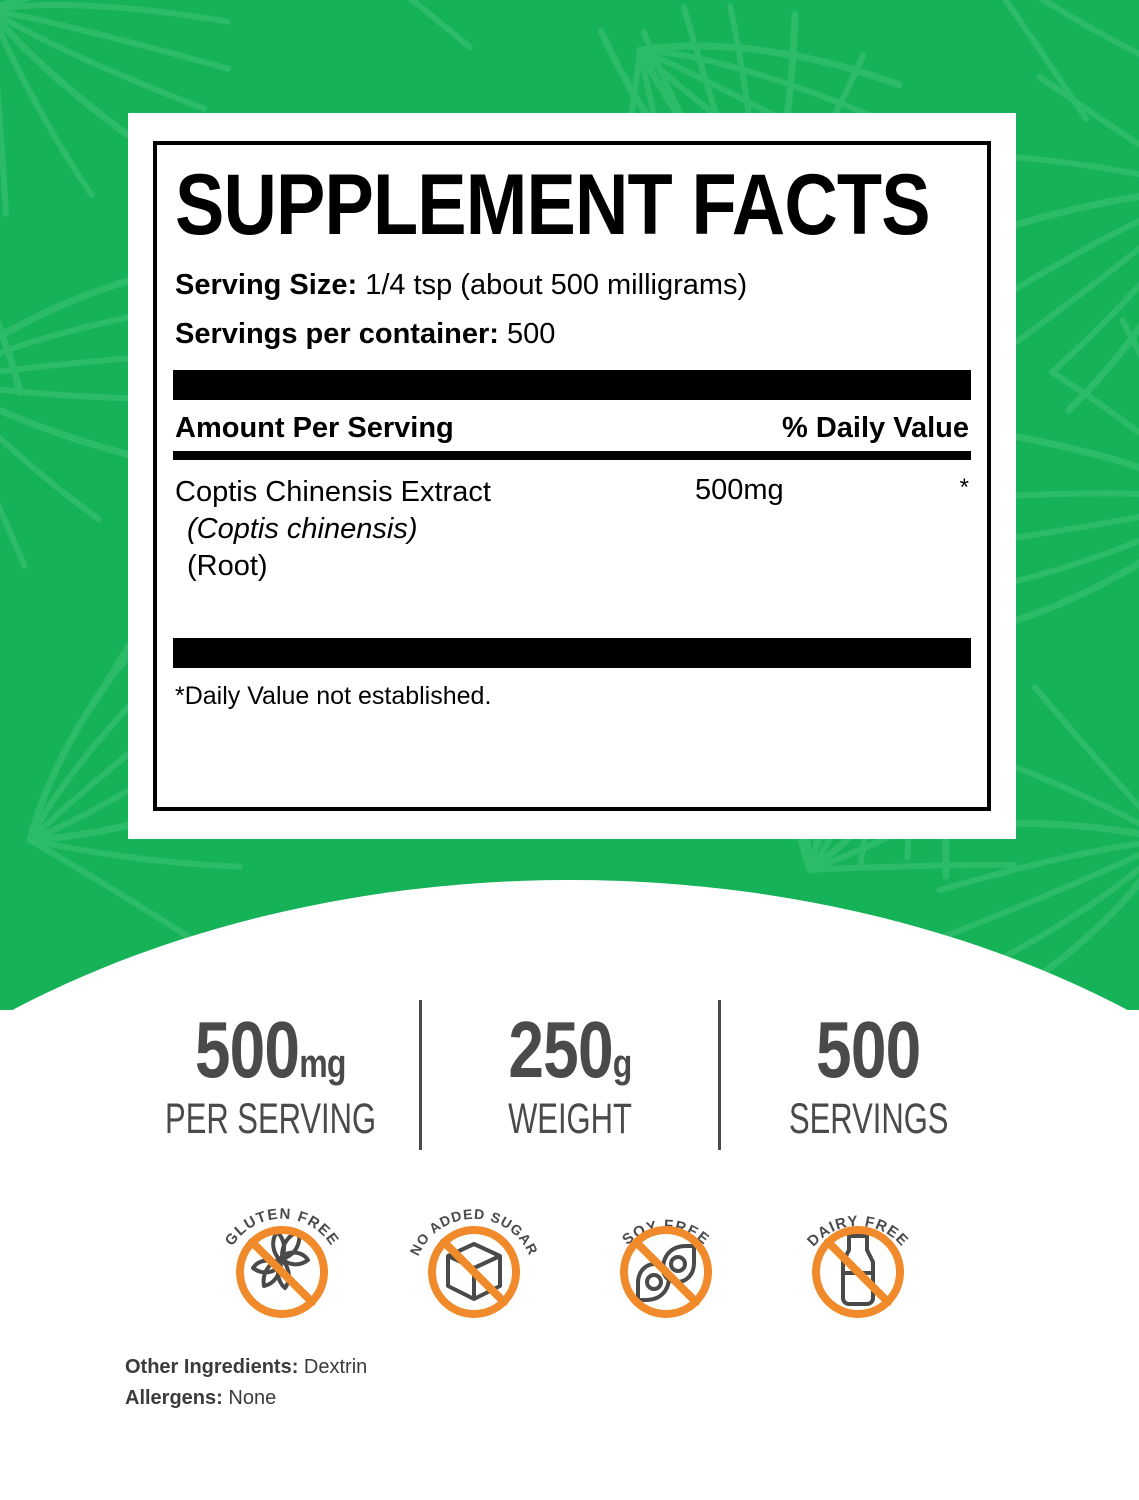 This screenshot has height=1500, width=1139. I want to click on stat-value-weight: 250g, so click(570, 1049).